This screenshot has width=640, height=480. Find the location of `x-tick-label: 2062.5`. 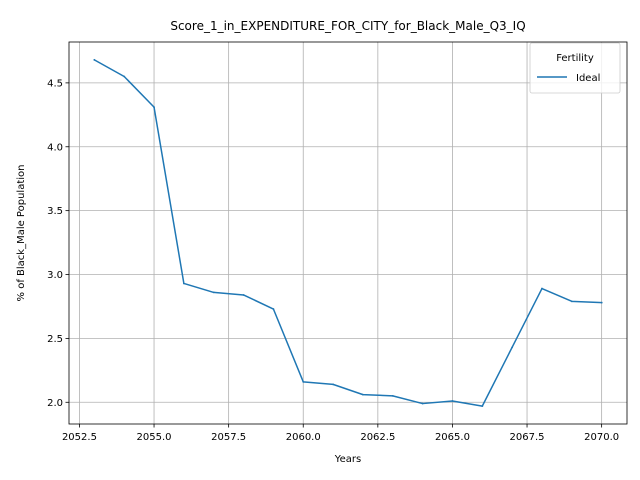

x-tick-label: 2062.5 is located at coordinates (377, 437).